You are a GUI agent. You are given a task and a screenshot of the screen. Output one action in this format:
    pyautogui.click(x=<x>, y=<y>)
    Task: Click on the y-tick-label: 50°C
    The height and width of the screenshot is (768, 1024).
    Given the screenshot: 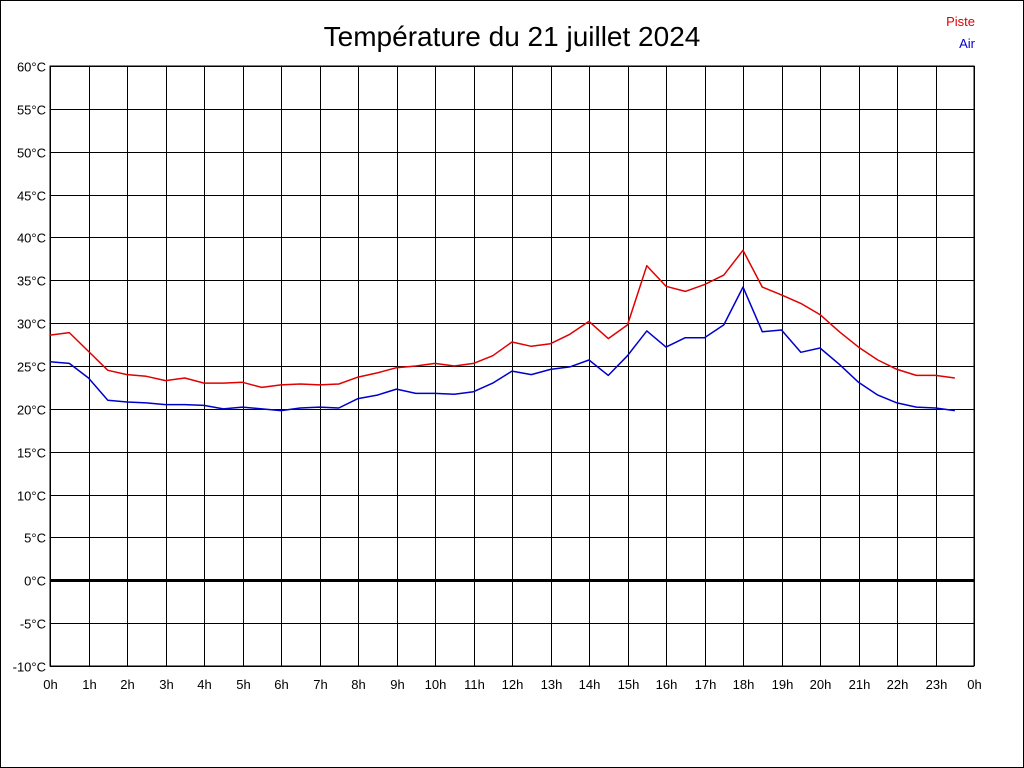 What is the action you would take?
    pyautogui.click(x=31, y=153)
    